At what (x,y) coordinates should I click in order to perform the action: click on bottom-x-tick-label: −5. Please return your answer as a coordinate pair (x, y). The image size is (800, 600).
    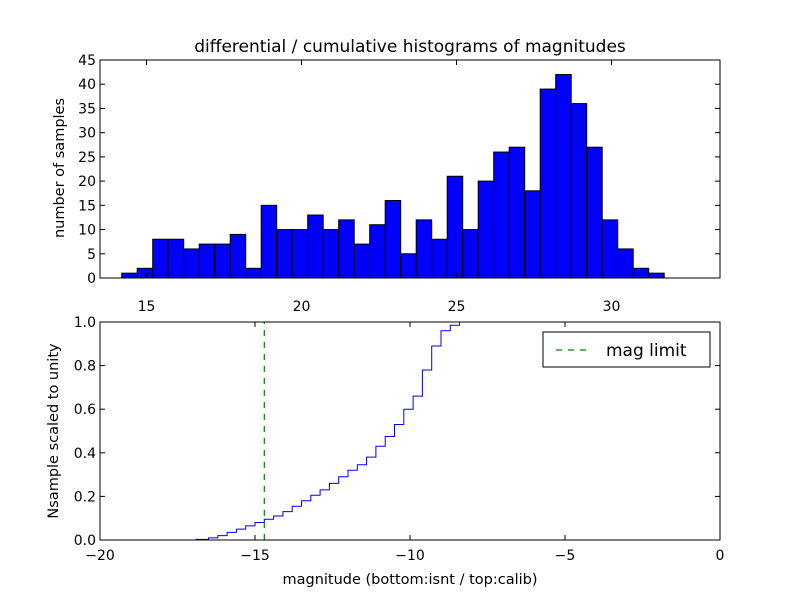
    Looking at the image, I should click on (565, 556).